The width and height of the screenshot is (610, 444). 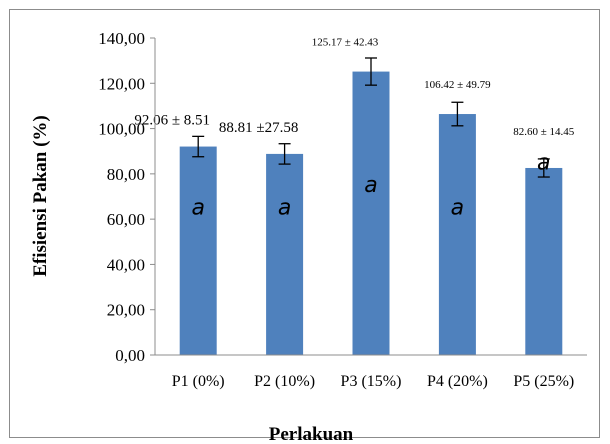 What do you see at coordinates (457, 85) in the screenshot?
I see `data-label: 106.42 ± 49.79` at bounding box center [457, 85].